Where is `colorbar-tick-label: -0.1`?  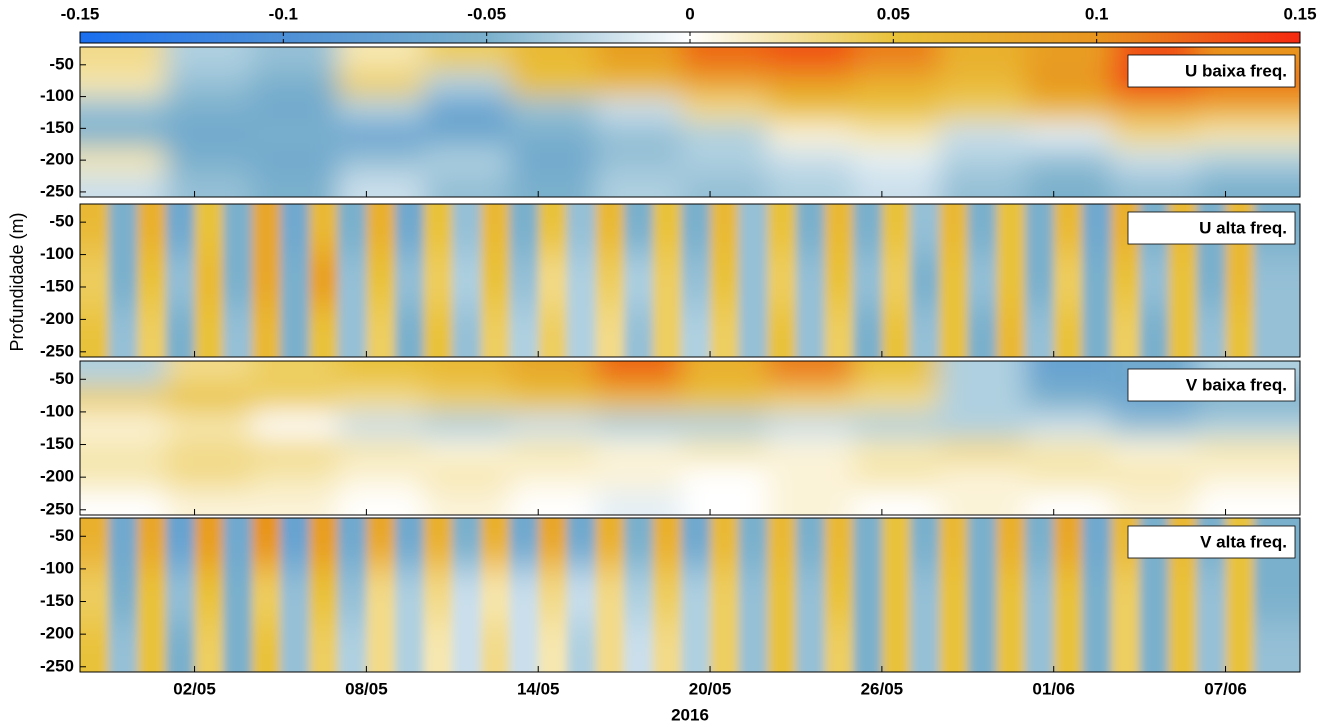 colorbar-tick-label: -0.1 is located at coordinates (283, 13).